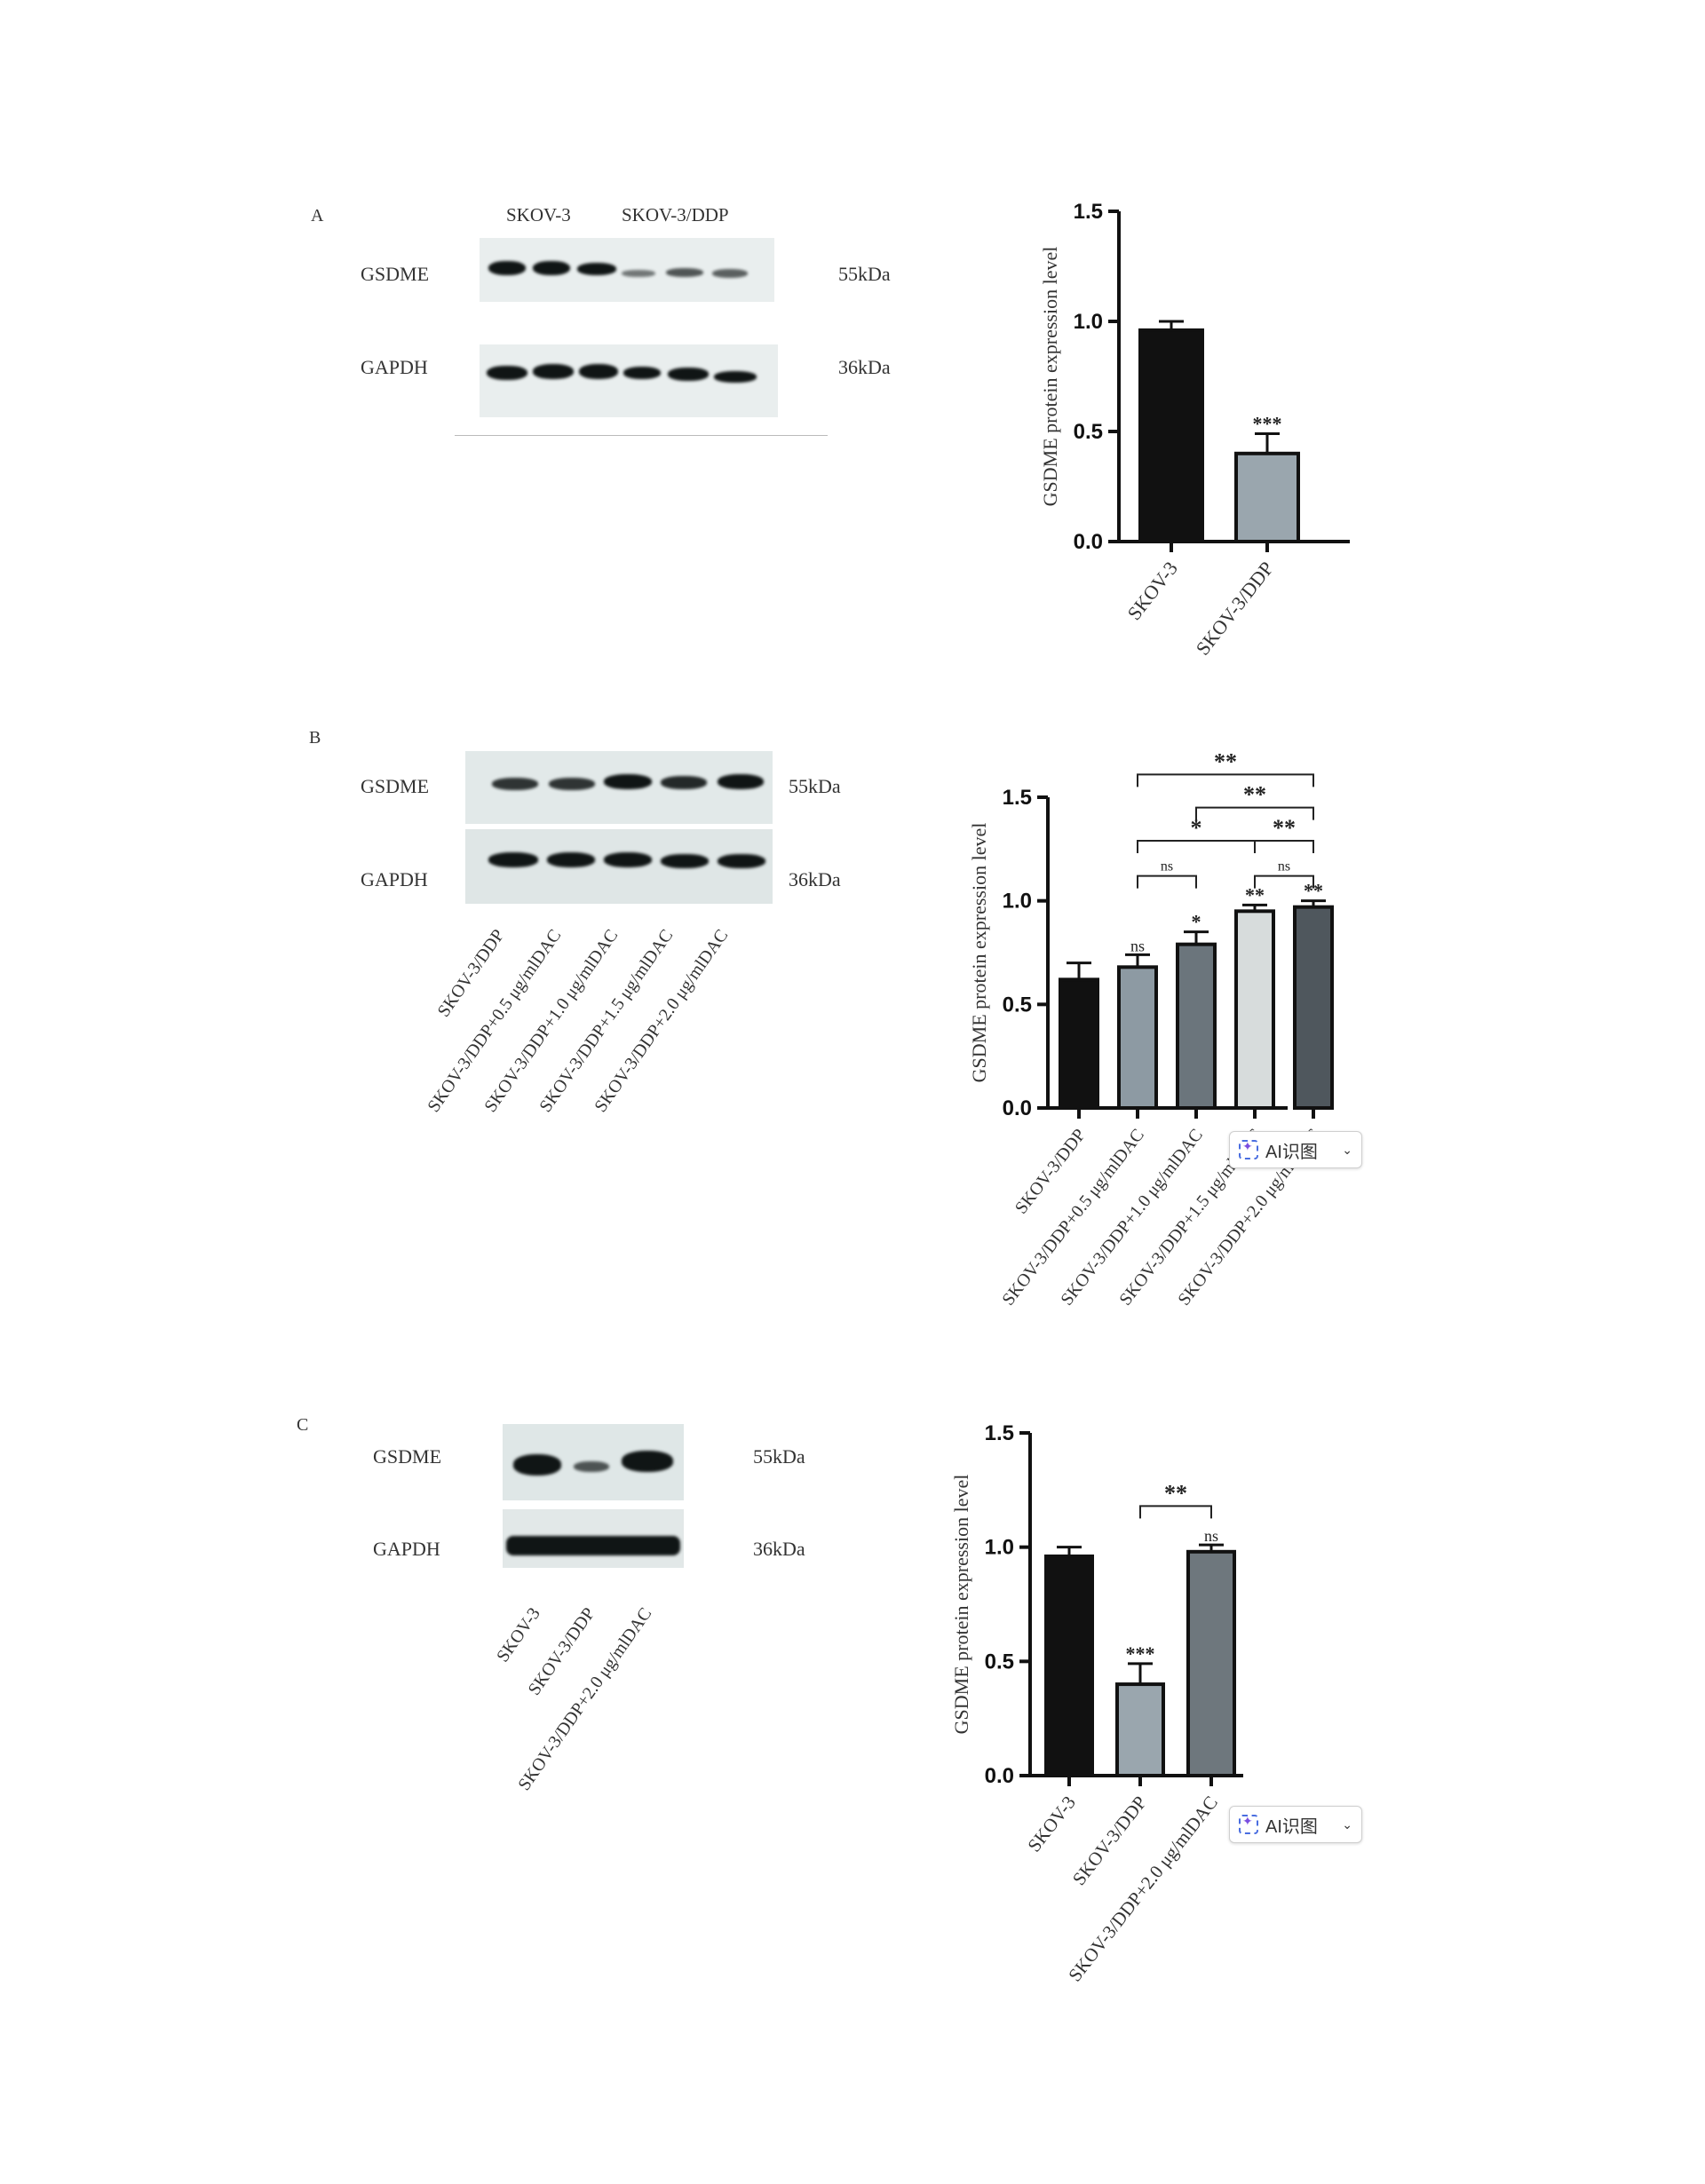 This screenshot has height=2184, width=1705. I want to click on group-label-skov3-ddp: SKOV-3/DDP, so click(676, 215).